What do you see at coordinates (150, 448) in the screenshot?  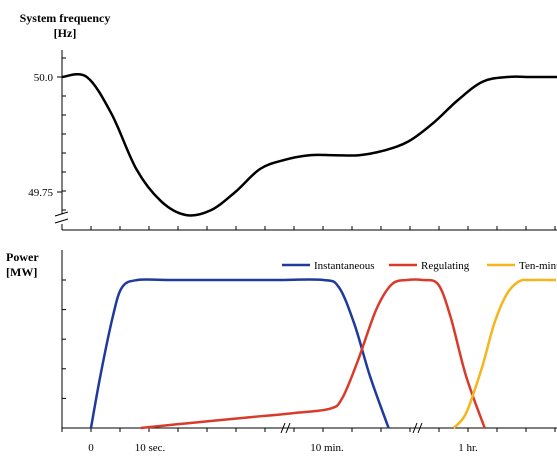 I see `xtick-label-10sec: 10 sec.` at bounding box center [150, 448].